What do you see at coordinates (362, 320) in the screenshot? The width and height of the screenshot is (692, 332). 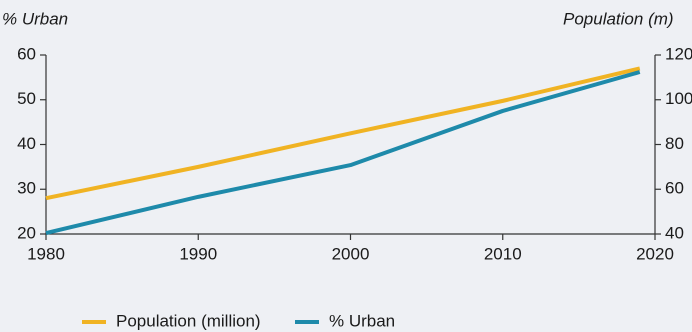 I see `legend-label: % Urban` at bounding box center [362, 320].